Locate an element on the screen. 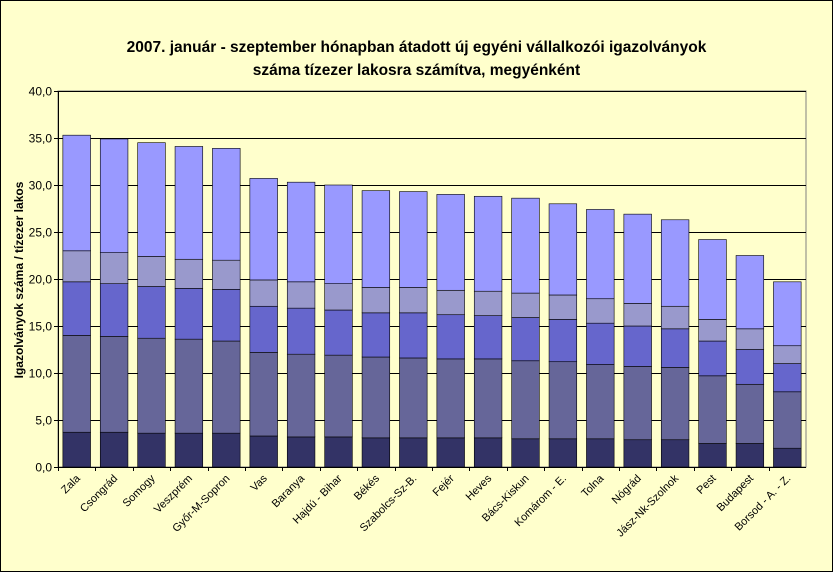 This screenshot has width=833, height=572. x-tick-label: Nógrád is located at coordinates (627, 490).